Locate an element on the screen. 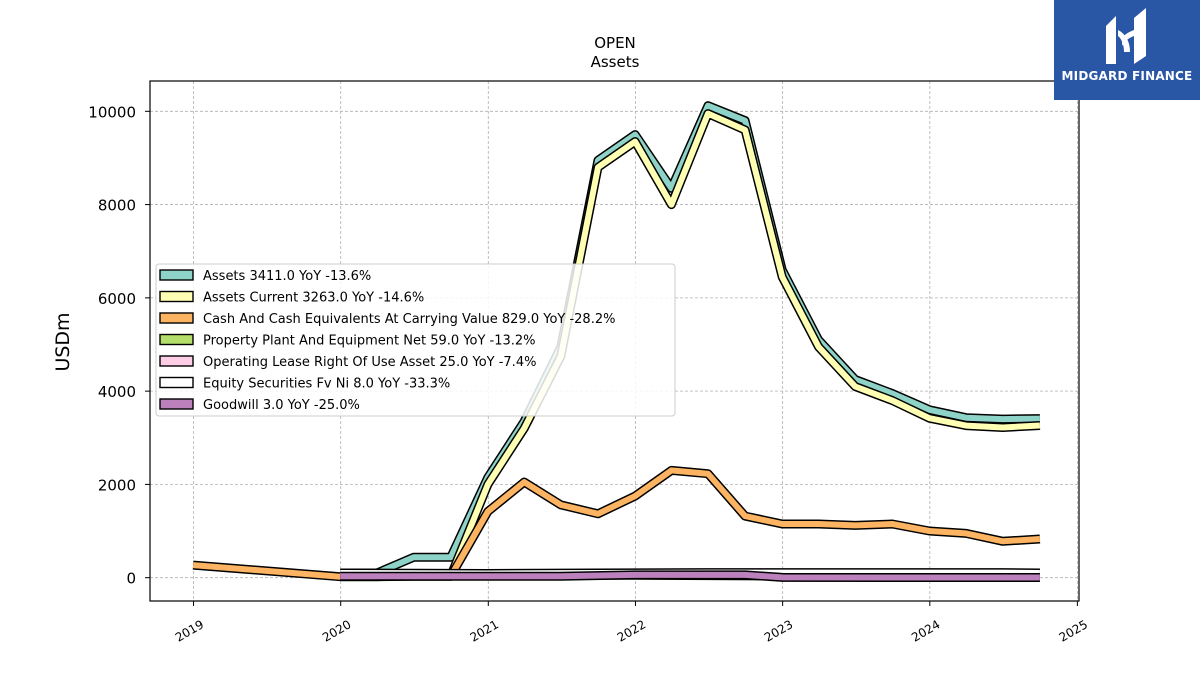  legend-item: Equity Securities Fv Ni 8.0 YoY -33.3% is located at coordinates (304, 384).